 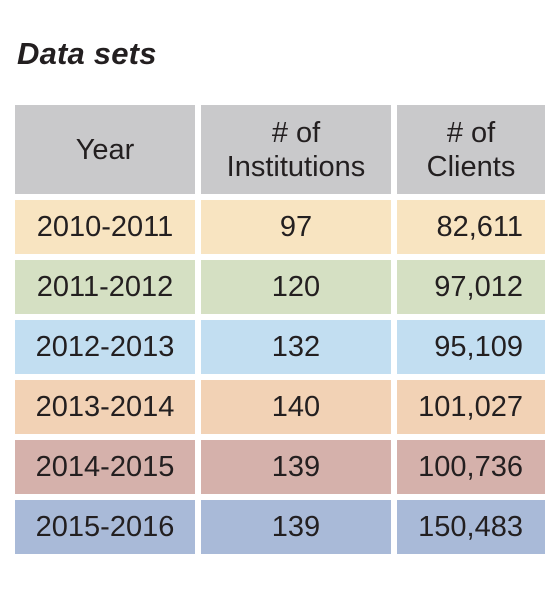 I want to click on row-5-institutions: 139, so click(x=296, y=467).